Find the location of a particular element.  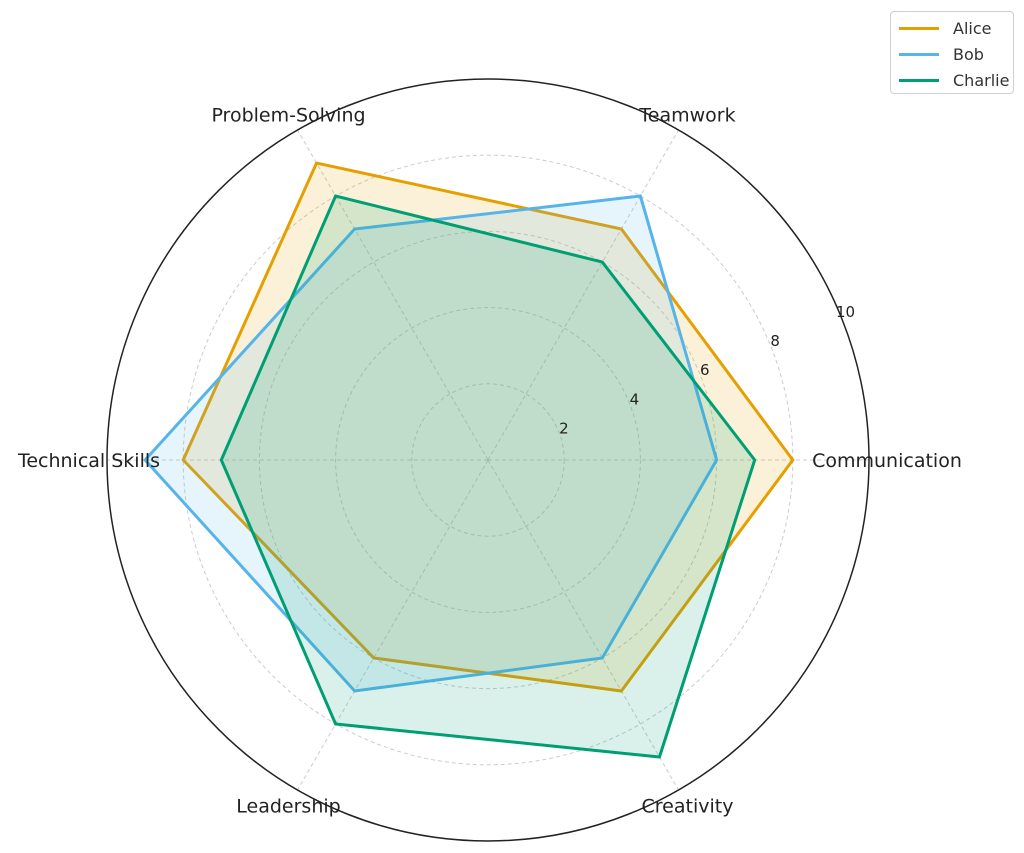

radial-tick-label: 2 is located at coordinates (564, 429).